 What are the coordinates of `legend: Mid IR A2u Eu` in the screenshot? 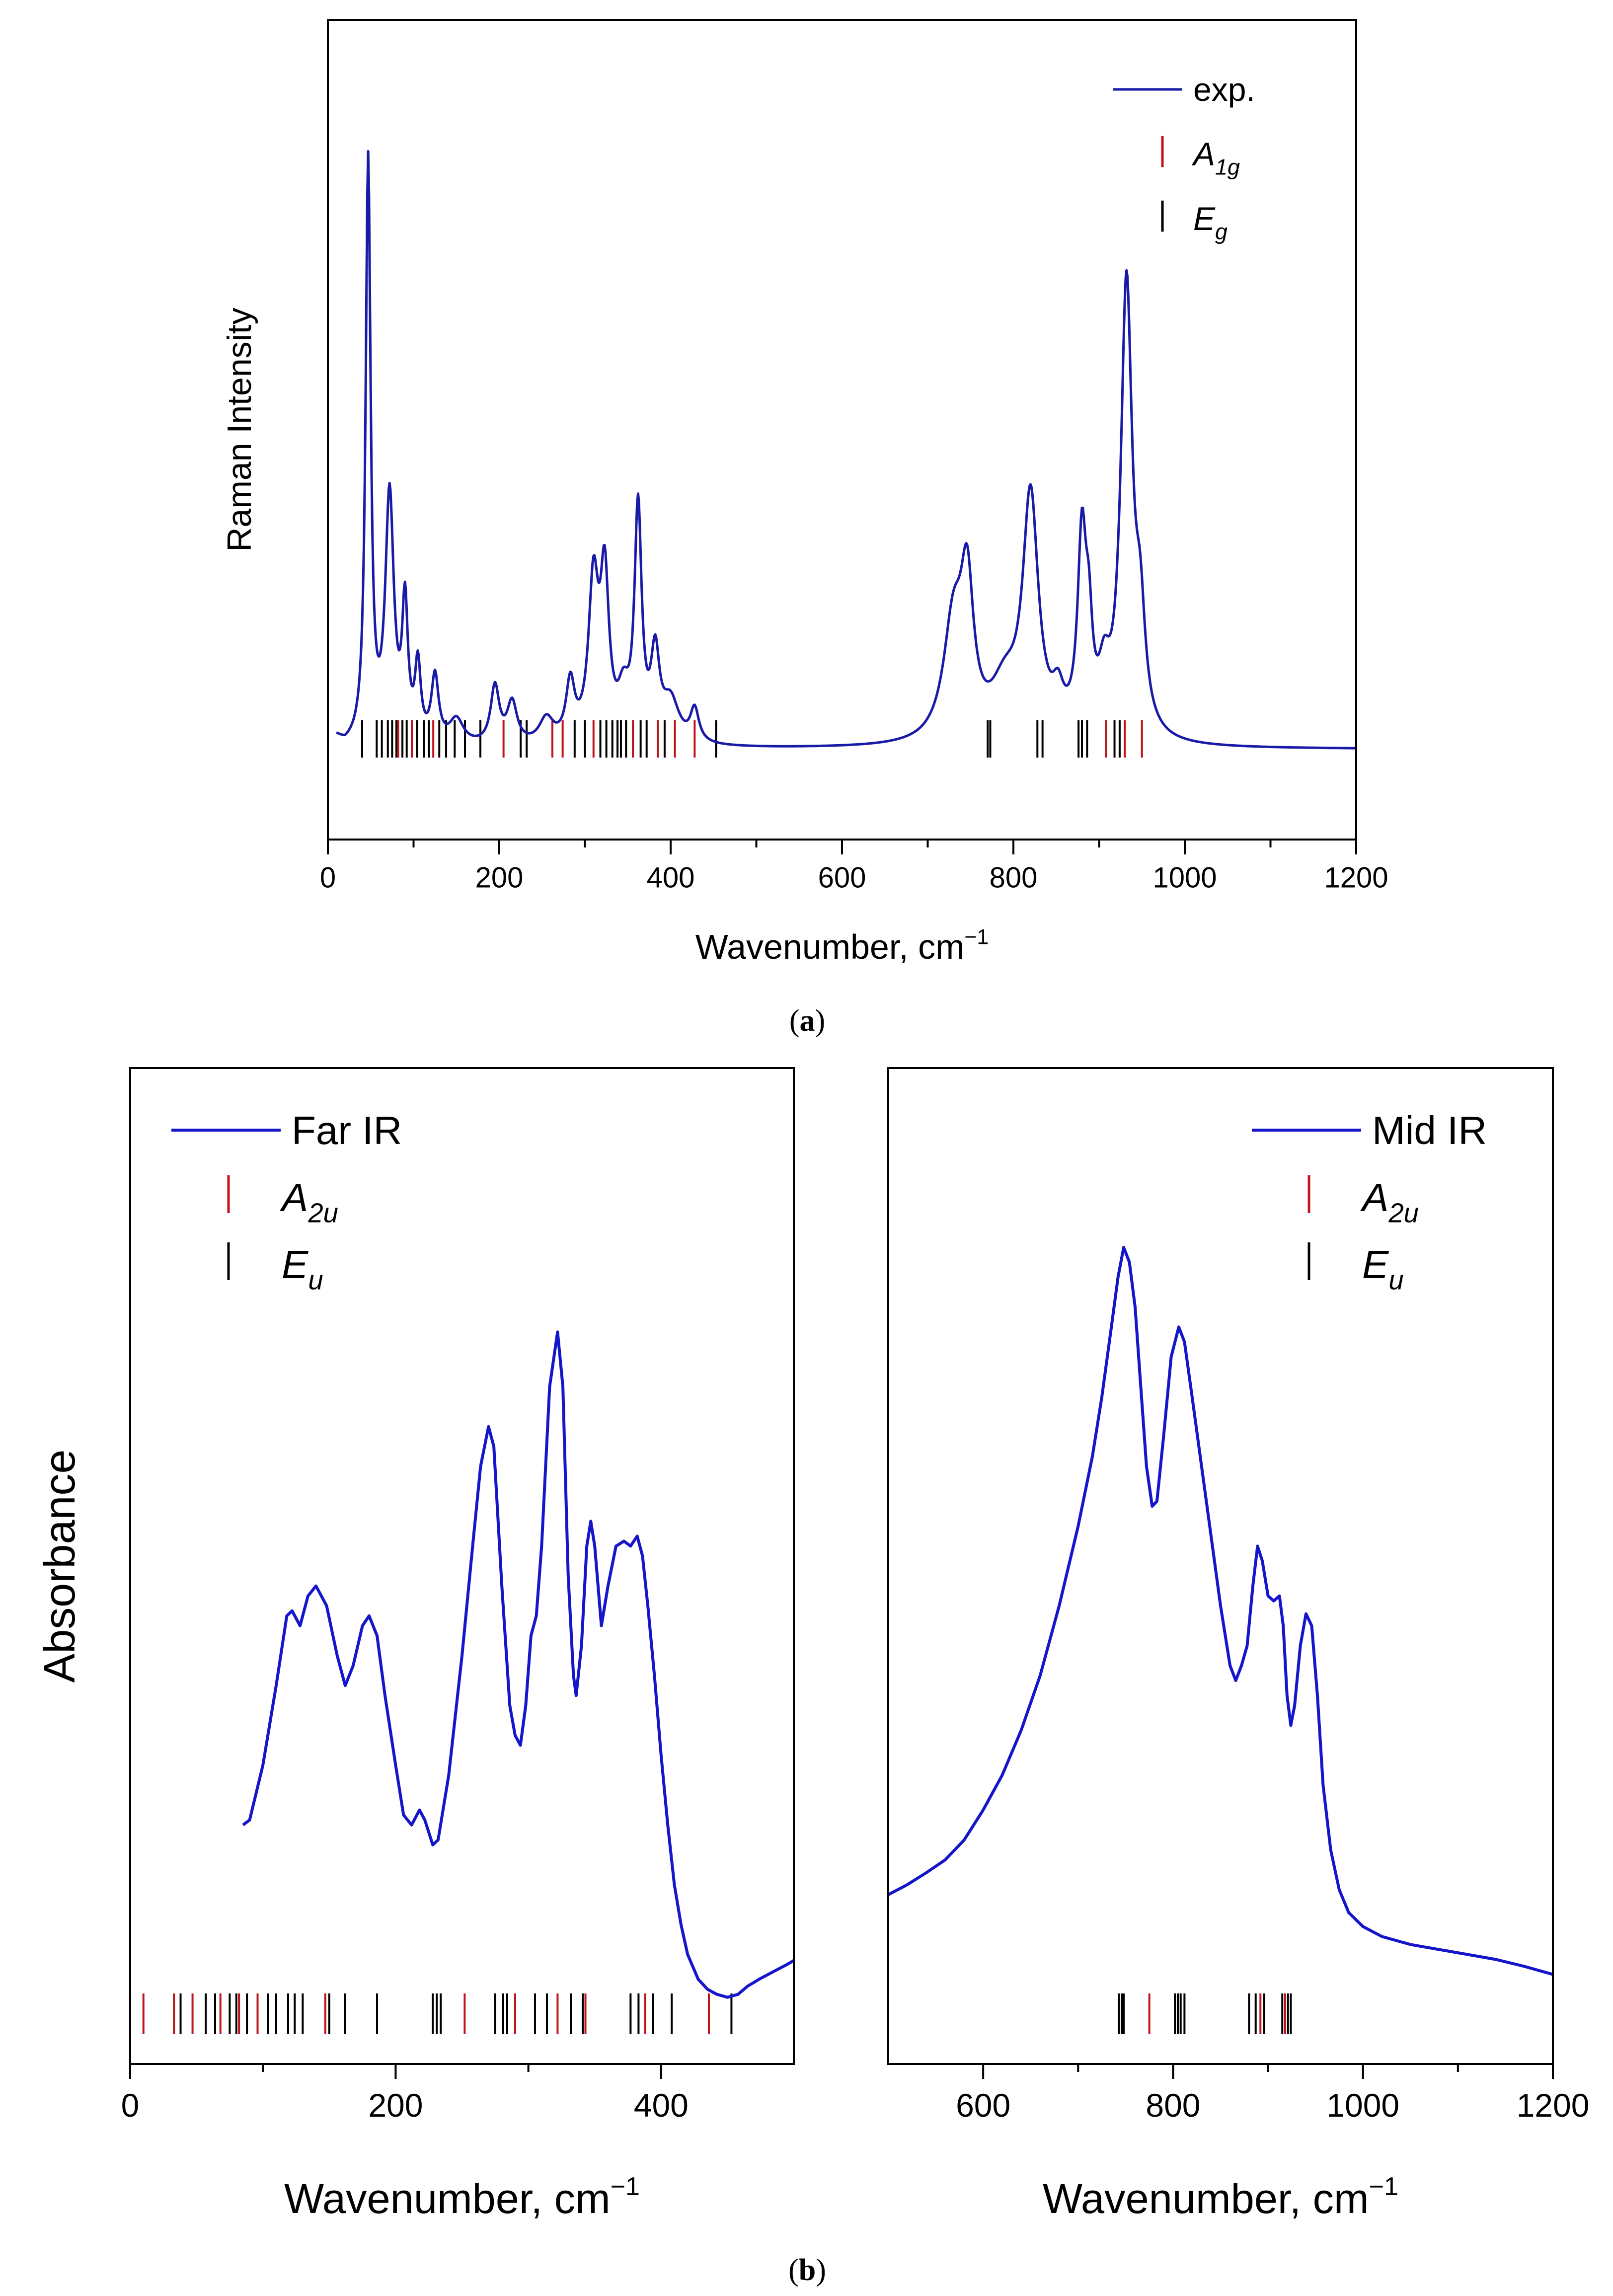 It's located at (1370, 1202).